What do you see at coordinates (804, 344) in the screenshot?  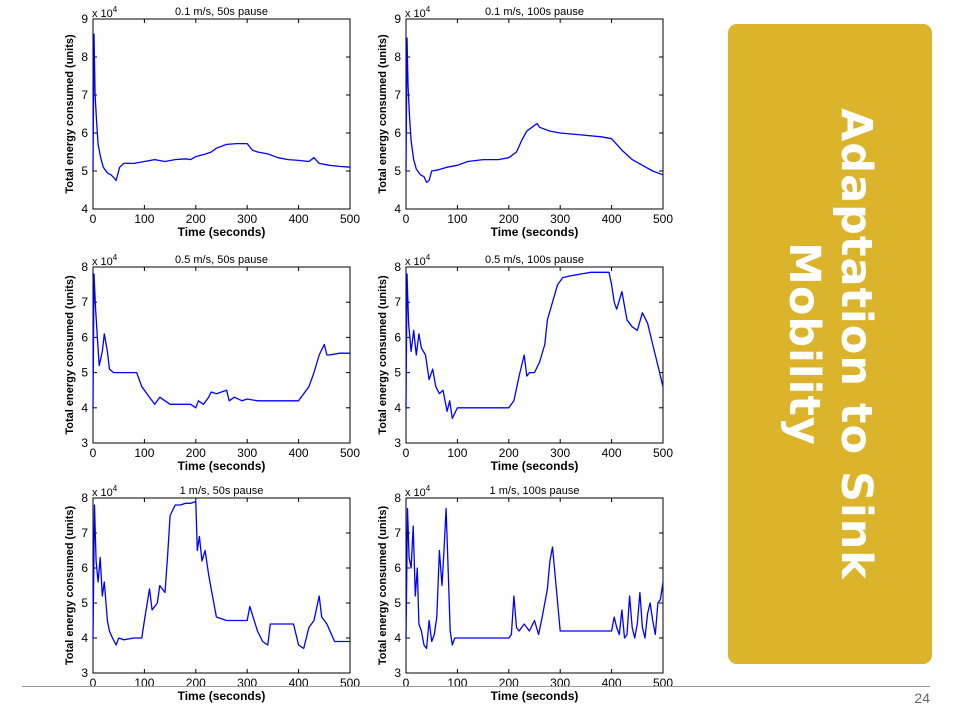 I see `slide-title-line2: Mobility` at bounding box center [804, 344].